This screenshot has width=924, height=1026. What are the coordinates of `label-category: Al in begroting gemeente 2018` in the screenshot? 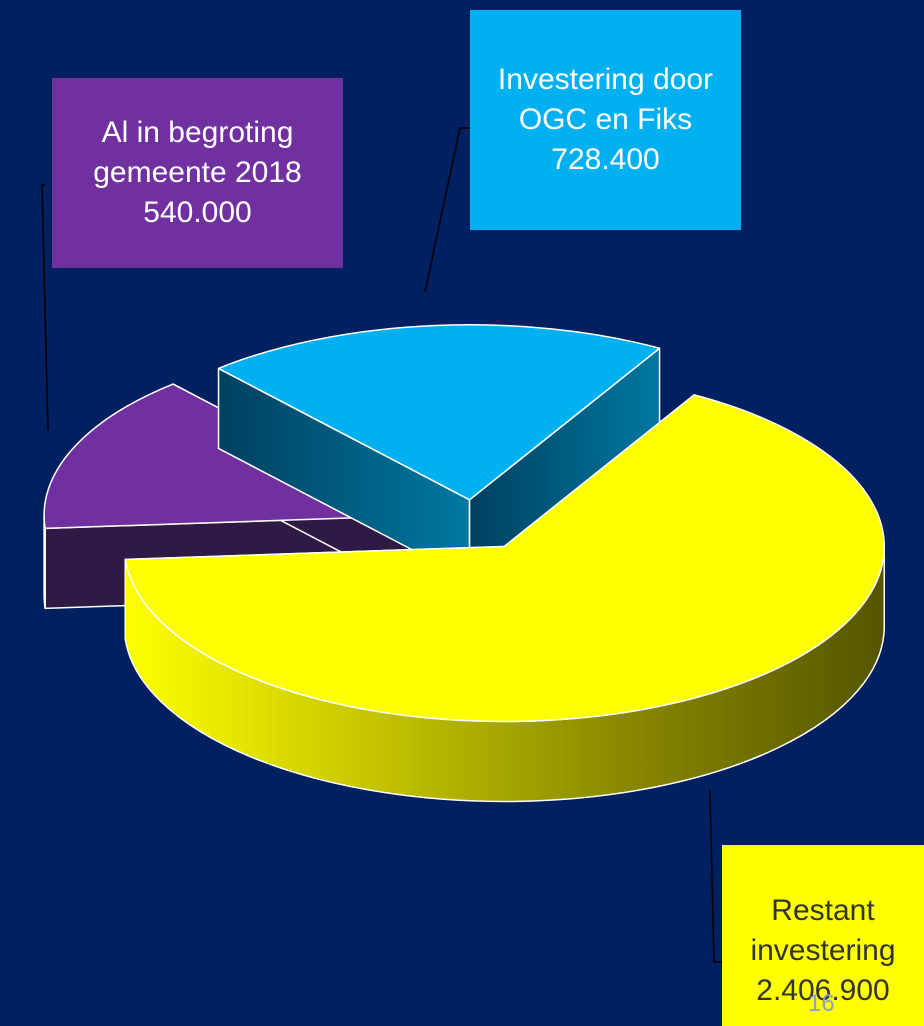 It's located at (197, 152).